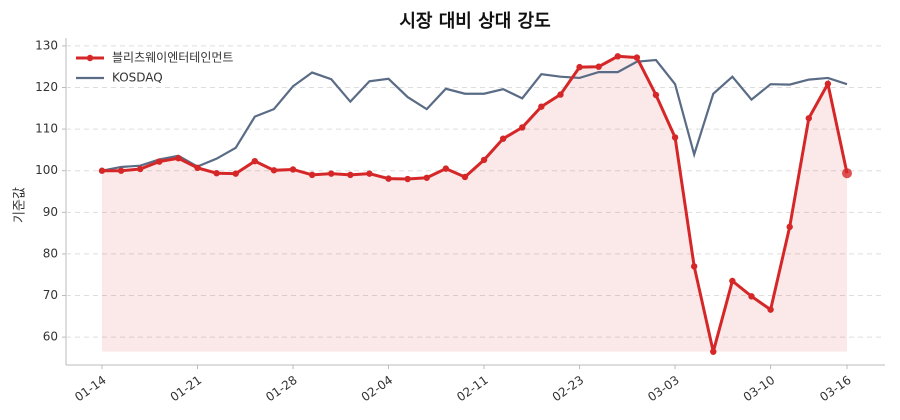 Image resolution: width=900 pixels, height=420 pixels. What do you see at coordinates (46, 45) in the screenshot?
I see `y-tick-label: 130` at bounding box center [46, 45].